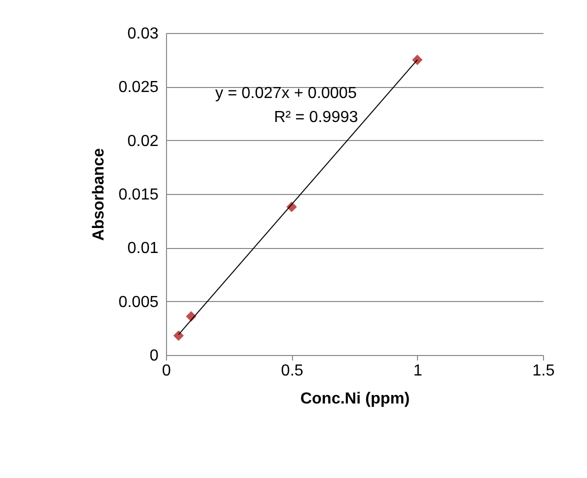 The width and height of the screenshot is (587, 478). I want to click on y-axis-title: Absorbance, so click(99, 194).